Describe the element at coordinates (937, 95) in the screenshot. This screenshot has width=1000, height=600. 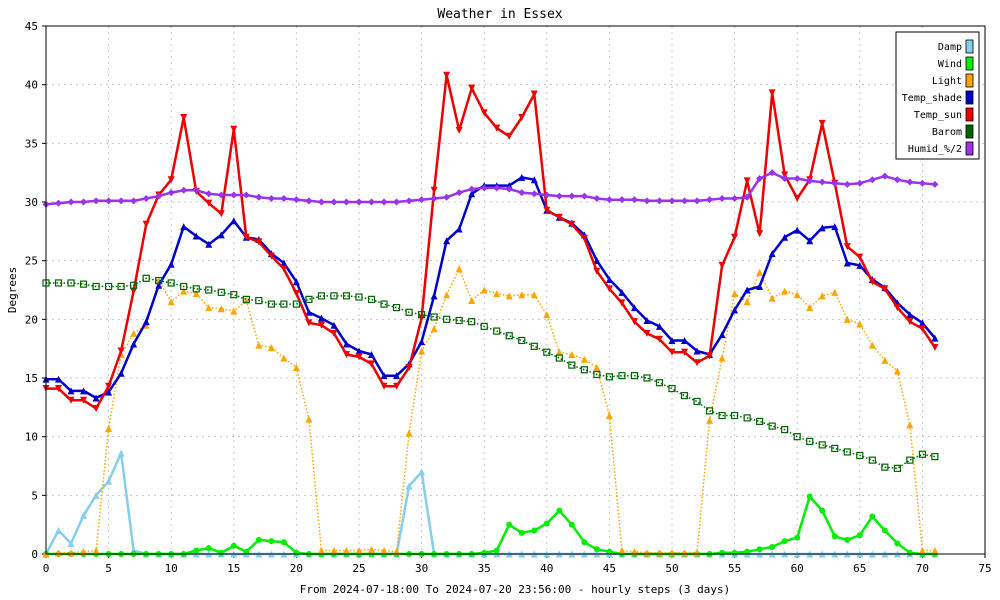
I see `legend-box` at that location.